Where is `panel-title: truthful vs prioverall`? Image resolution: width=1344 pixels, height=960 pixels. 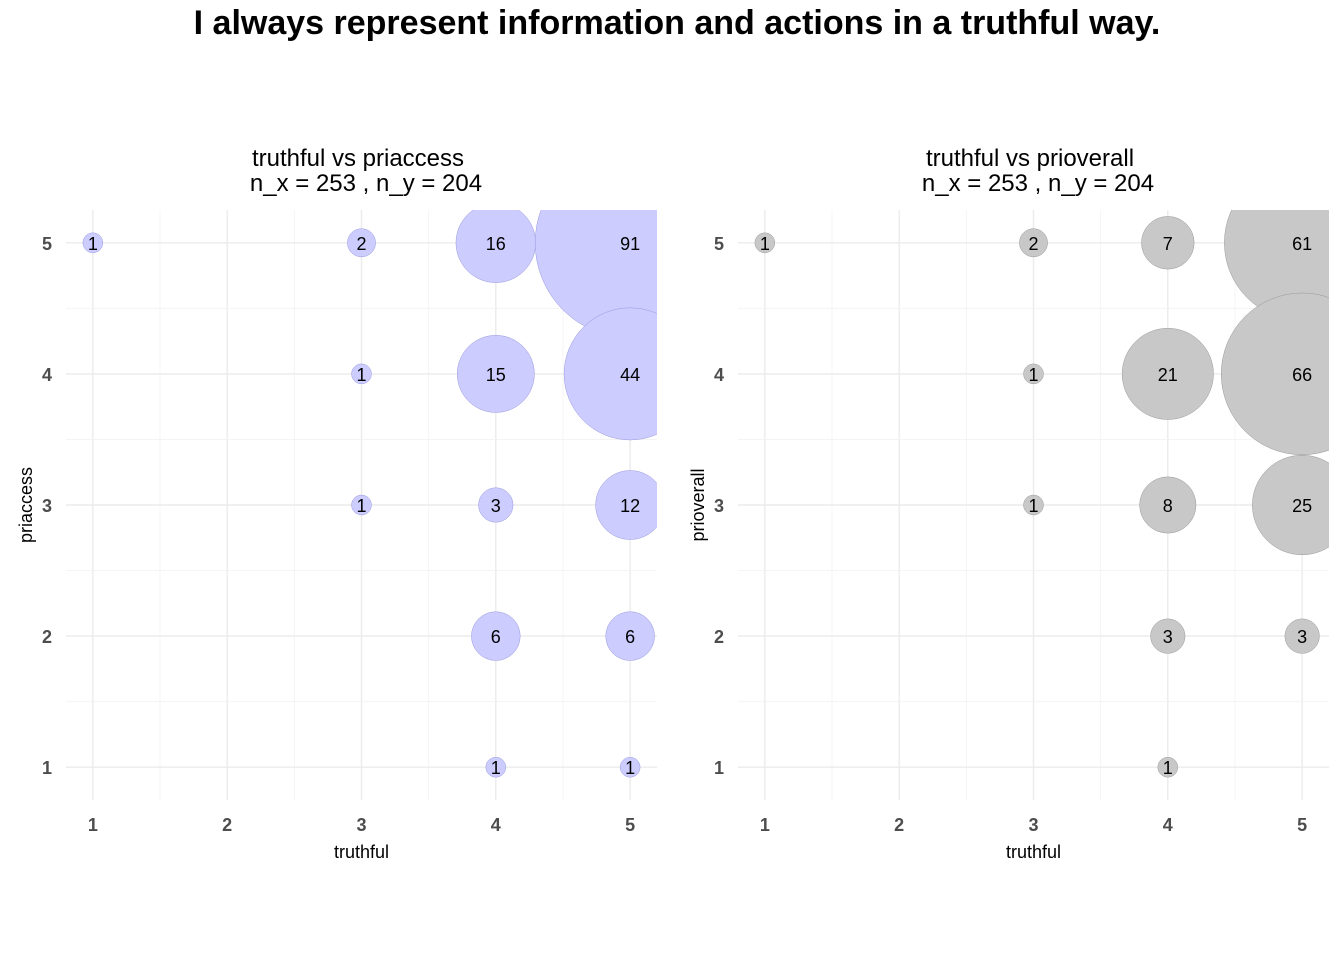
panel-title: truthful vs prioverall is located at coordinates (1030, 158).